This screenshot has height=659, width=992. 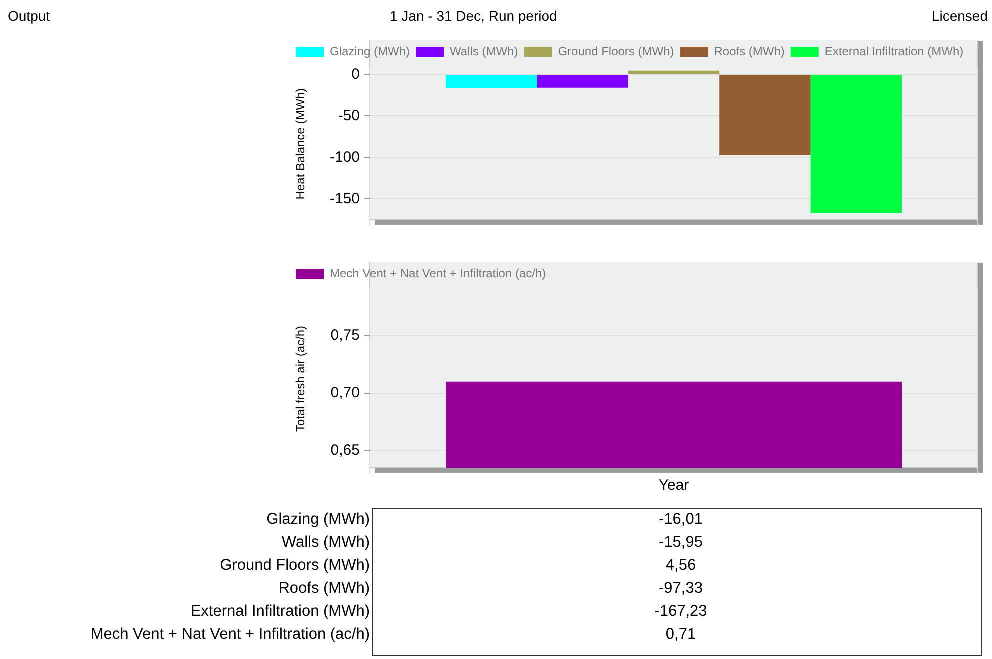 I want to click on text: Walls (MWh), so click(x=325, y=543).